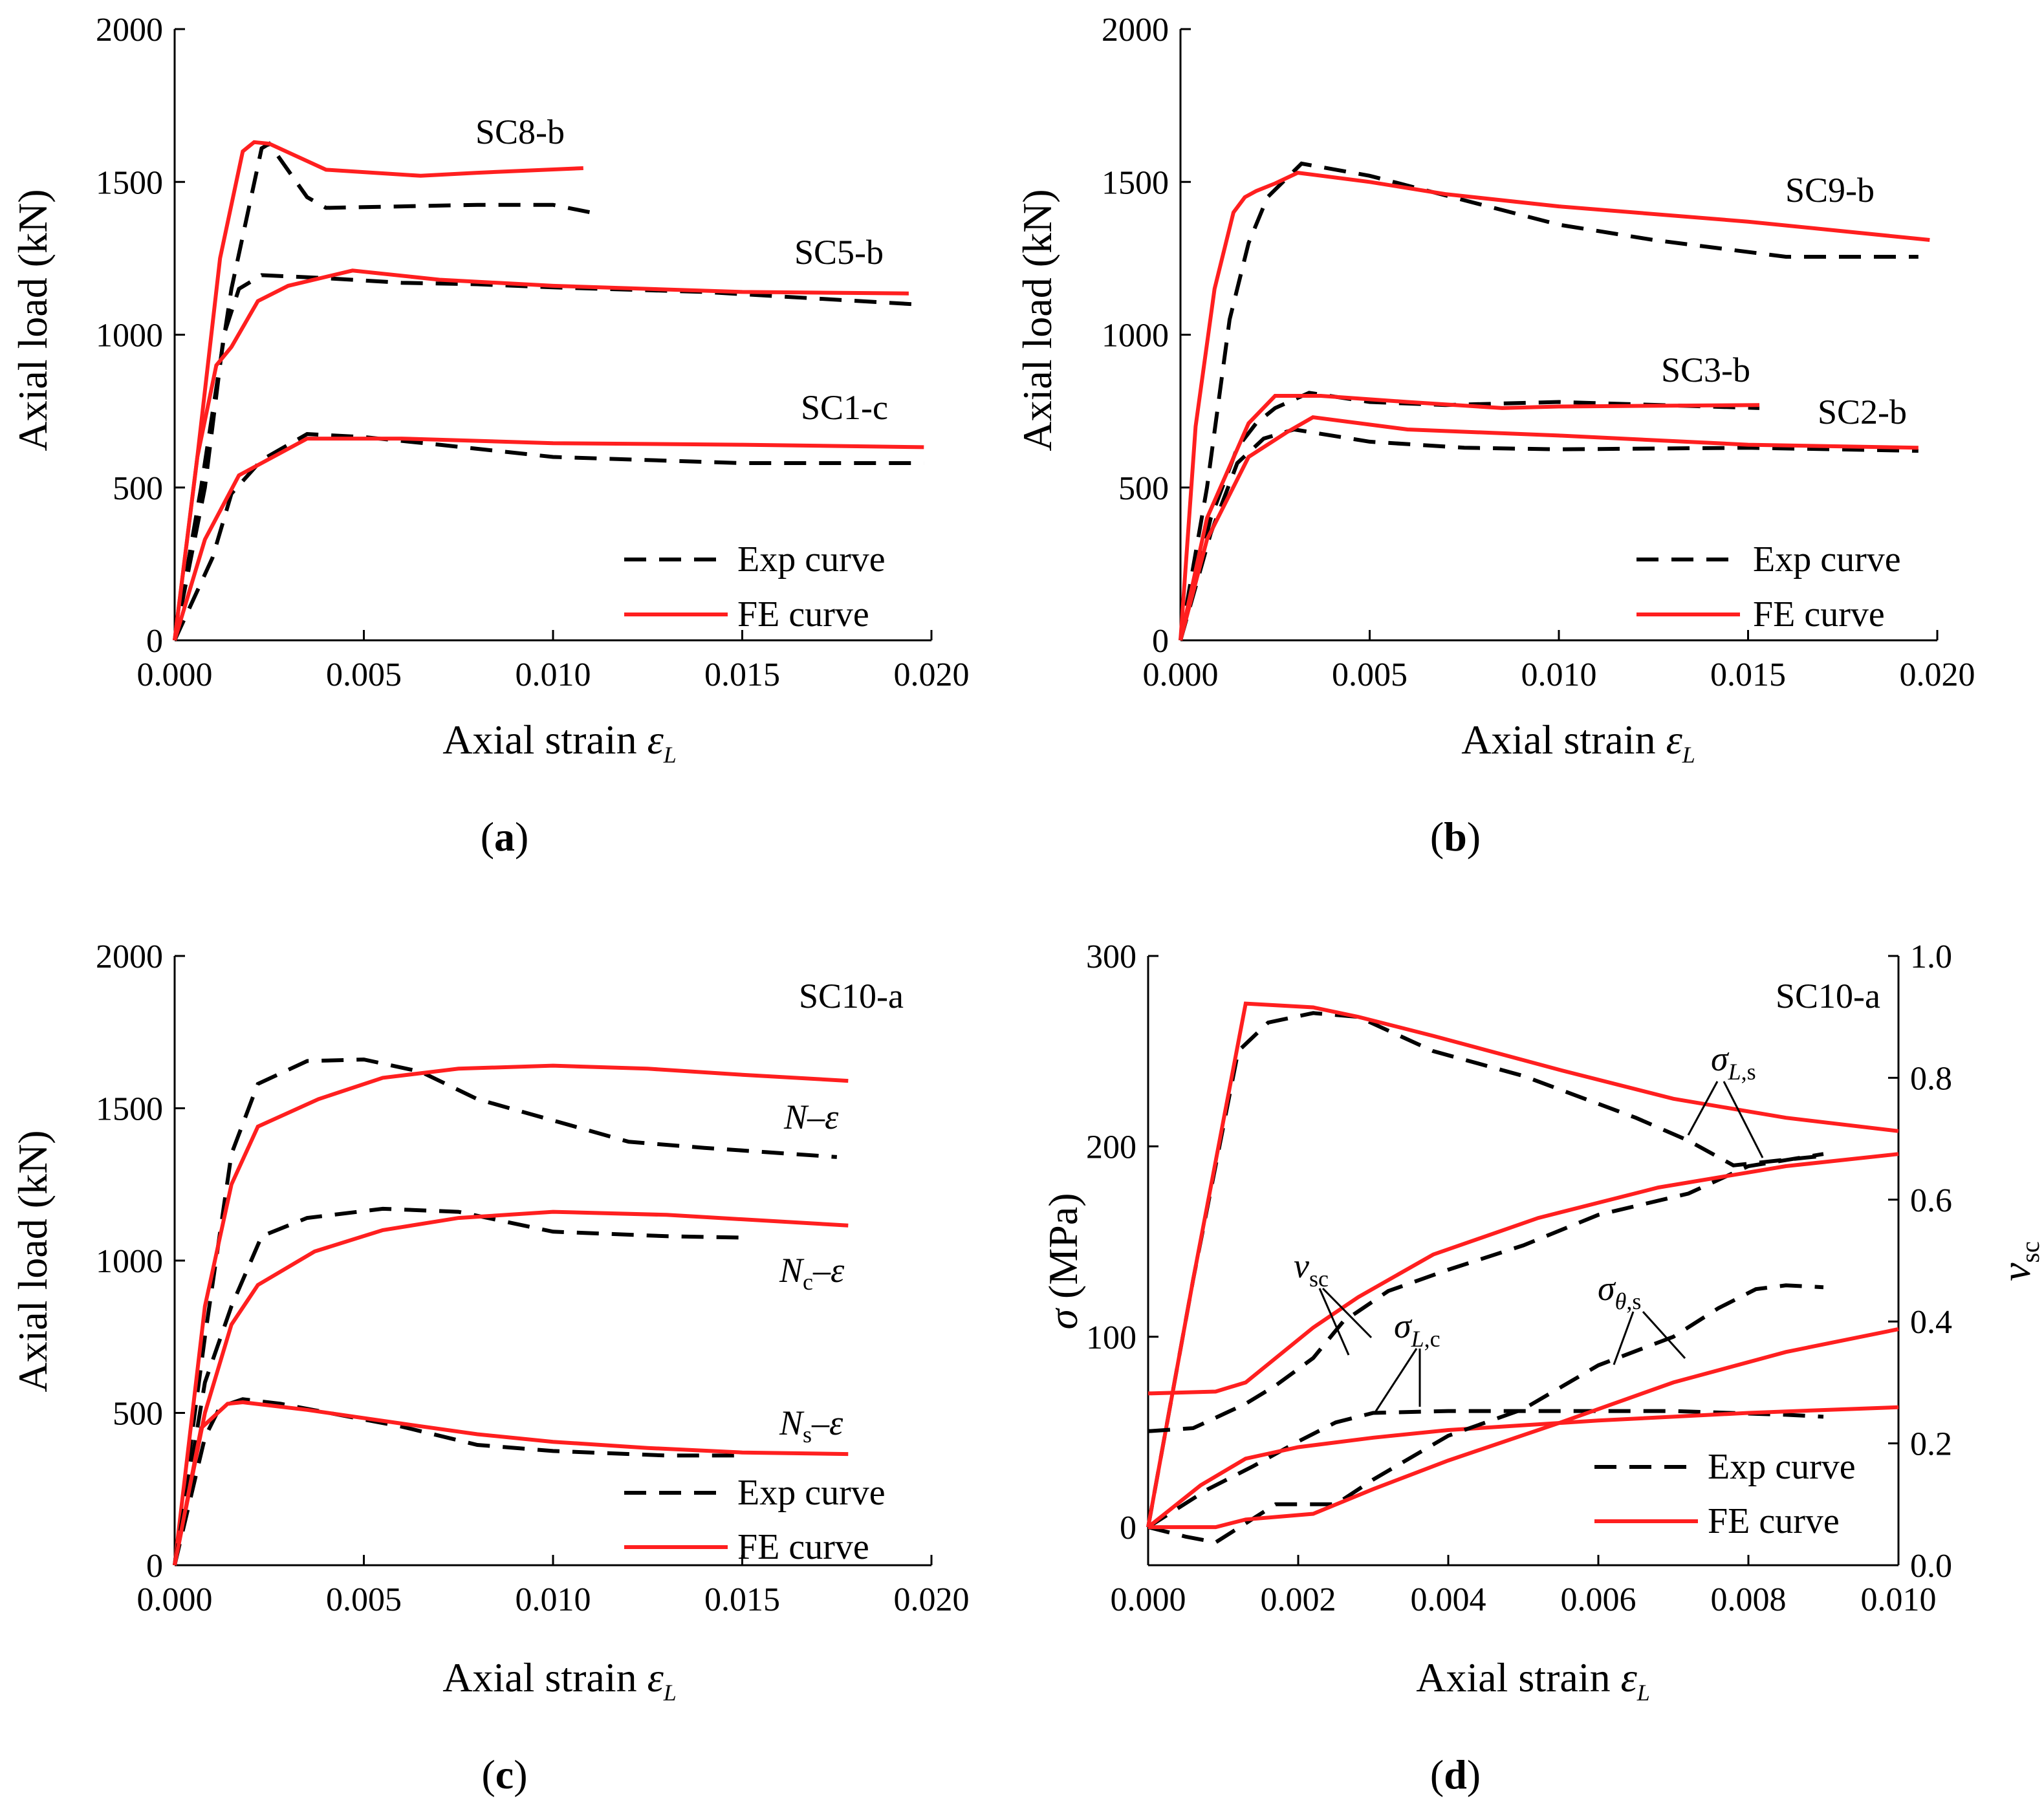 This screenshot has width=2044, height=1811. What do you see at coordinates (2019, 1261) in the screenshot?
I see `panel-d-y2label: νsc` at bounding box center [2019, 1261].